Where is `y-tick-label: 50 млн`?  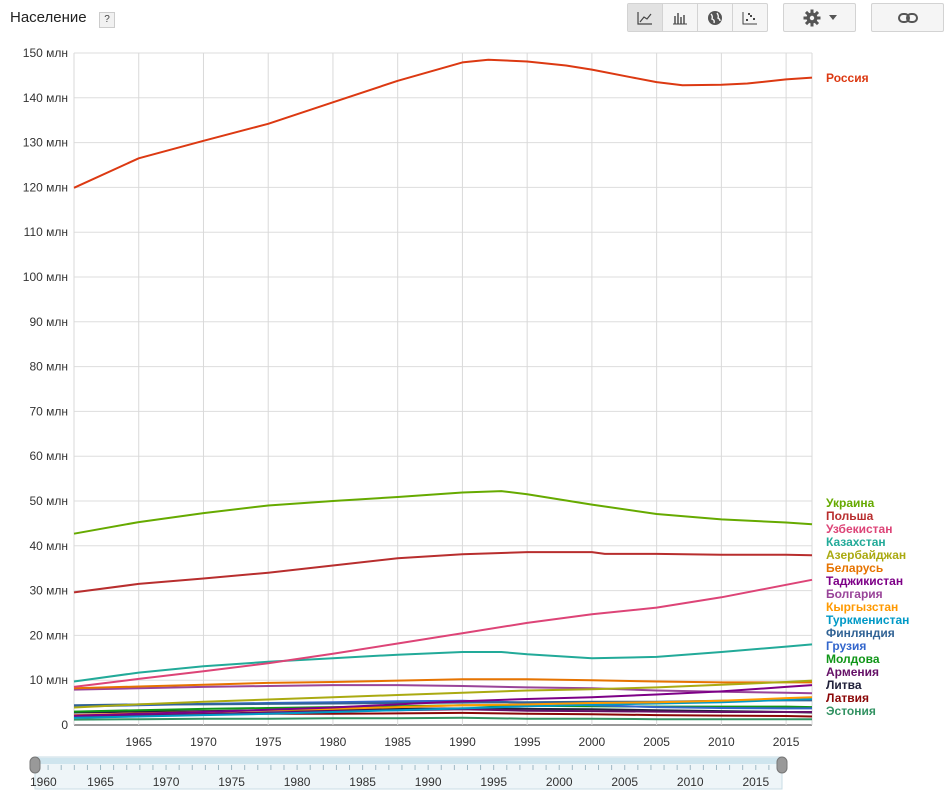 y-tick-label: 50 млн is located at coordinates (48, 501).